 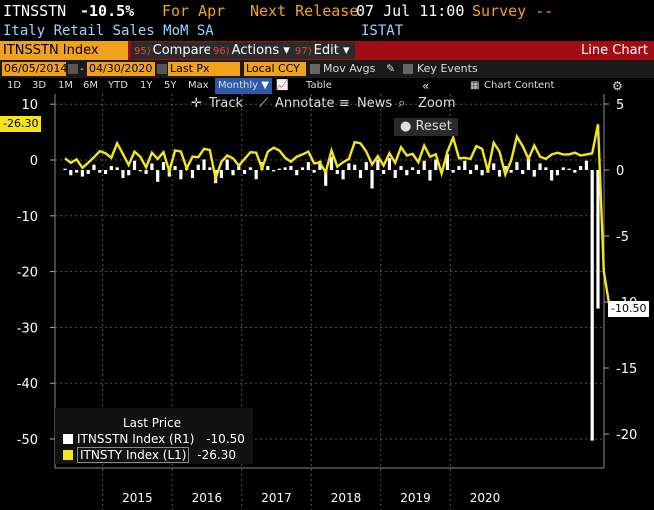 I want to click on gear-icon: ⚙, so click(x=617, y=86).